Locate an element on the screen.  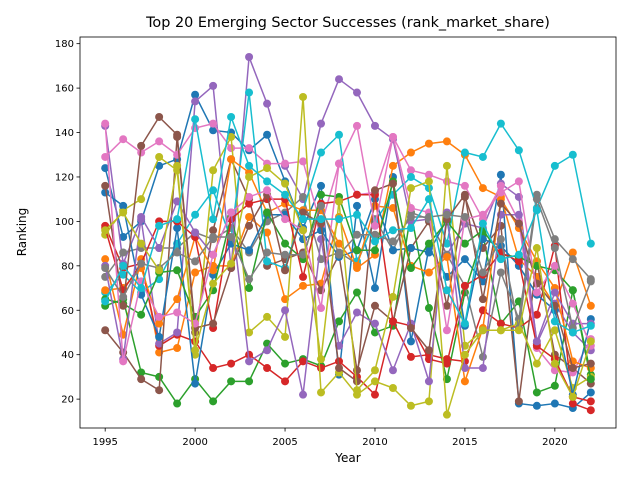
y-tick-label: 80 is located at coordinates (67, 266).